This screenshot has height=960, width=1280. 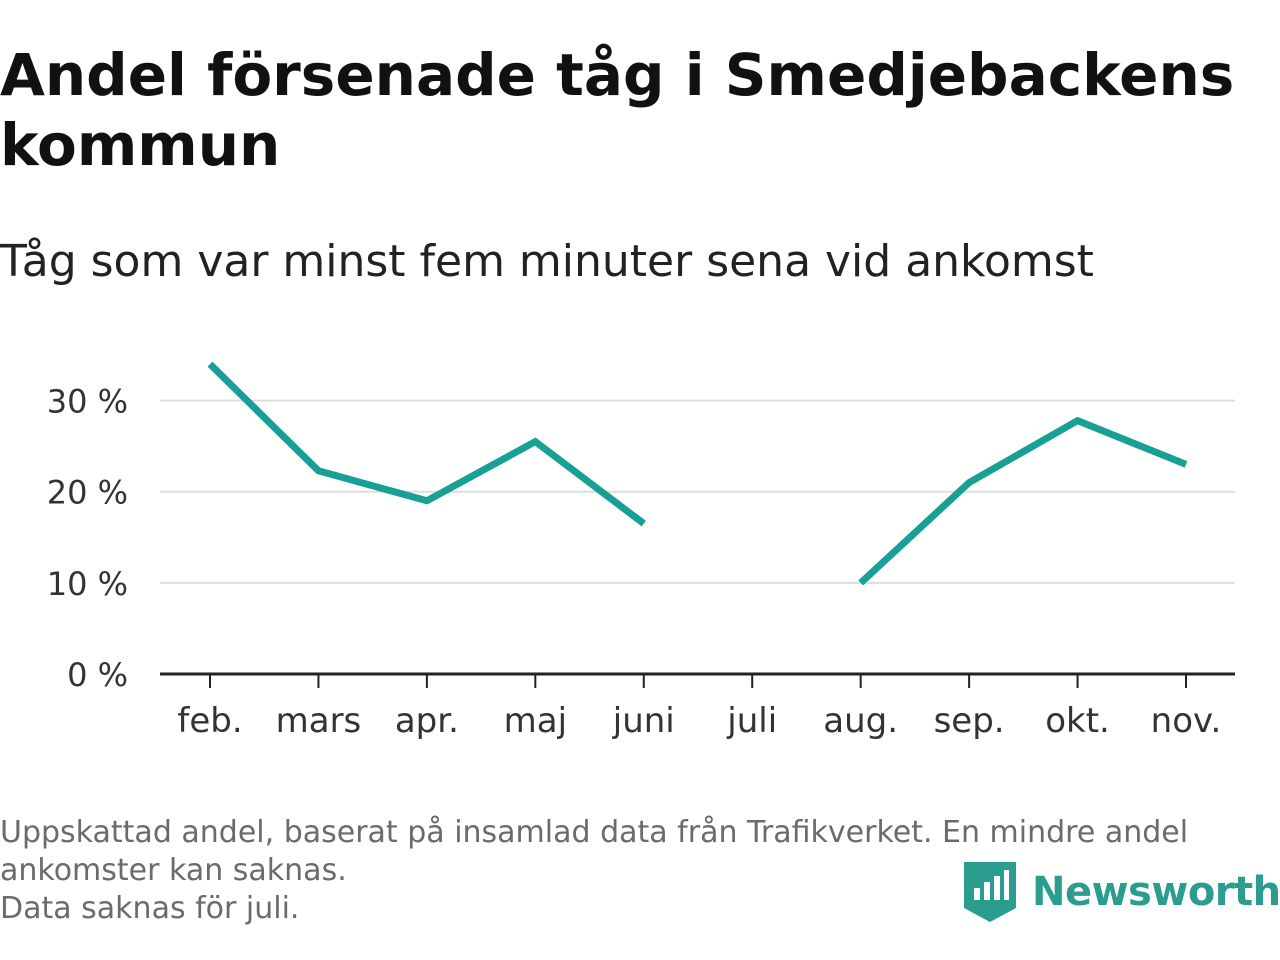 What do you see at coordinates (97, 675) in the screenshot?
I see `y-tick-label: 0 %` at bounding box center [97, 675].